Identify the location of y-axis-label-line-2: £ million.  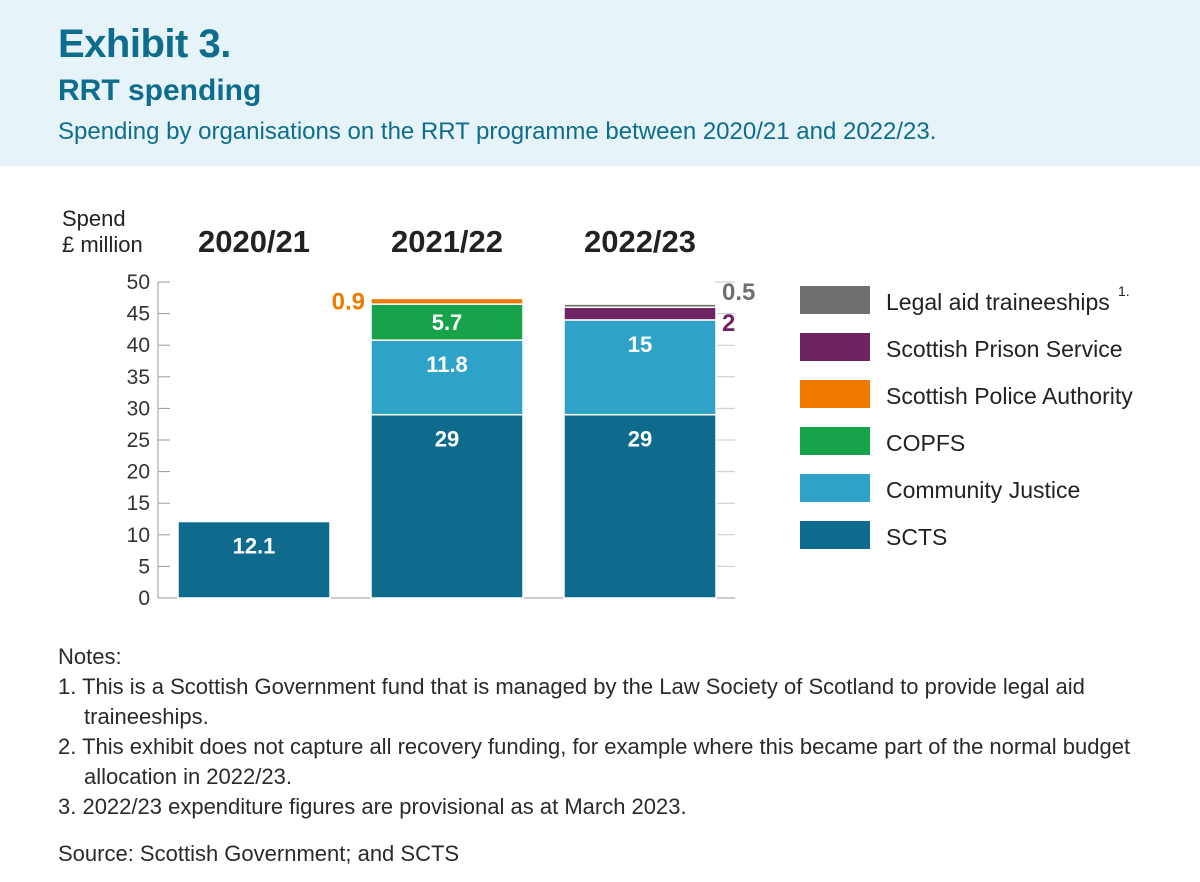
(102, 244).